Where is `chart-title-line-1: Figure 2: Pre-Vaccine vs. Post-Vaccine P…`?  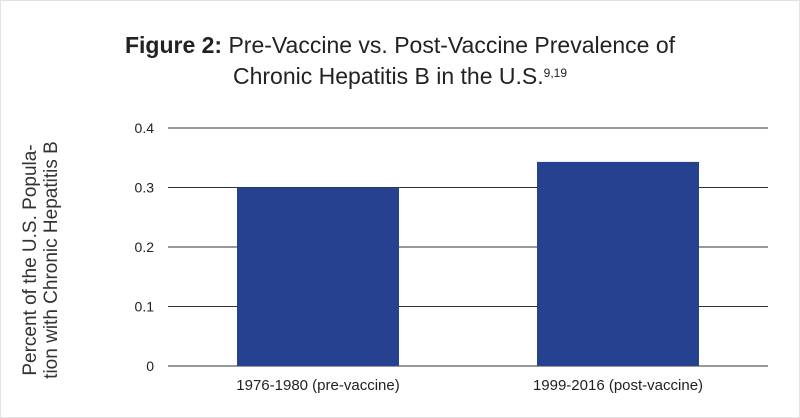 chart-title-line-1: Figure 2: Pre-Vaccine vs. Post-Vaccine P… is located at coordinates (400, 45).